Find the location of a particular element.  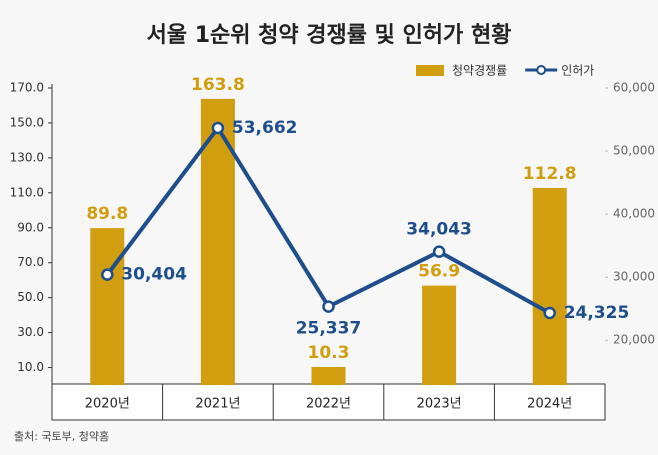

bar-value-label: 89.8 is located at coordinates (107, 214).